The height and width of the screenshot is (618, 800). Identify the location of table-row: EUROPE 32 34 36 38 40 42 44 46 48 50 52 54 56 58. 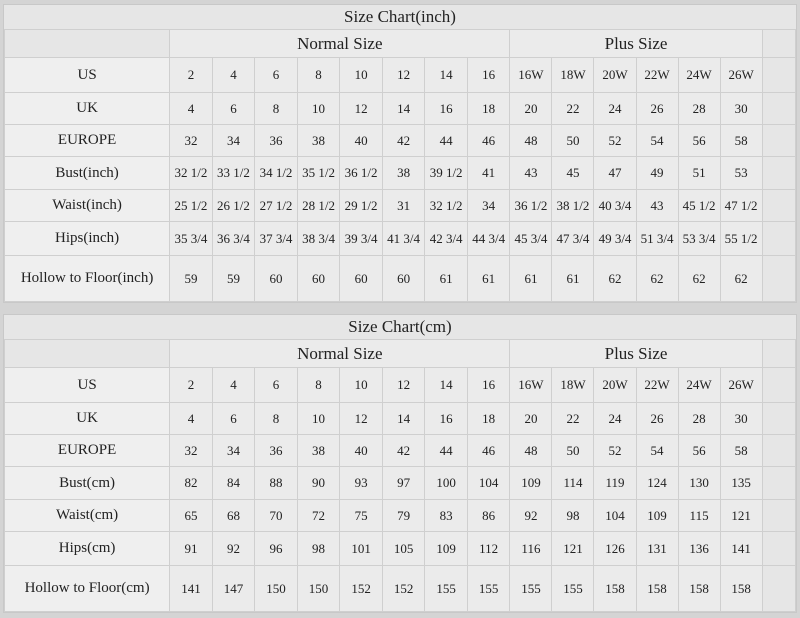
(400, 140).